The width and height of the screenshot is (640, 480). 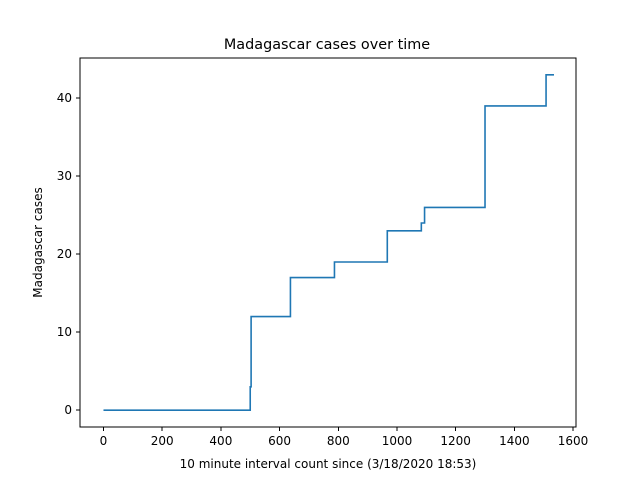 I want to click on chart-title: Madagascar cases over time, so click(x=327, y=45).